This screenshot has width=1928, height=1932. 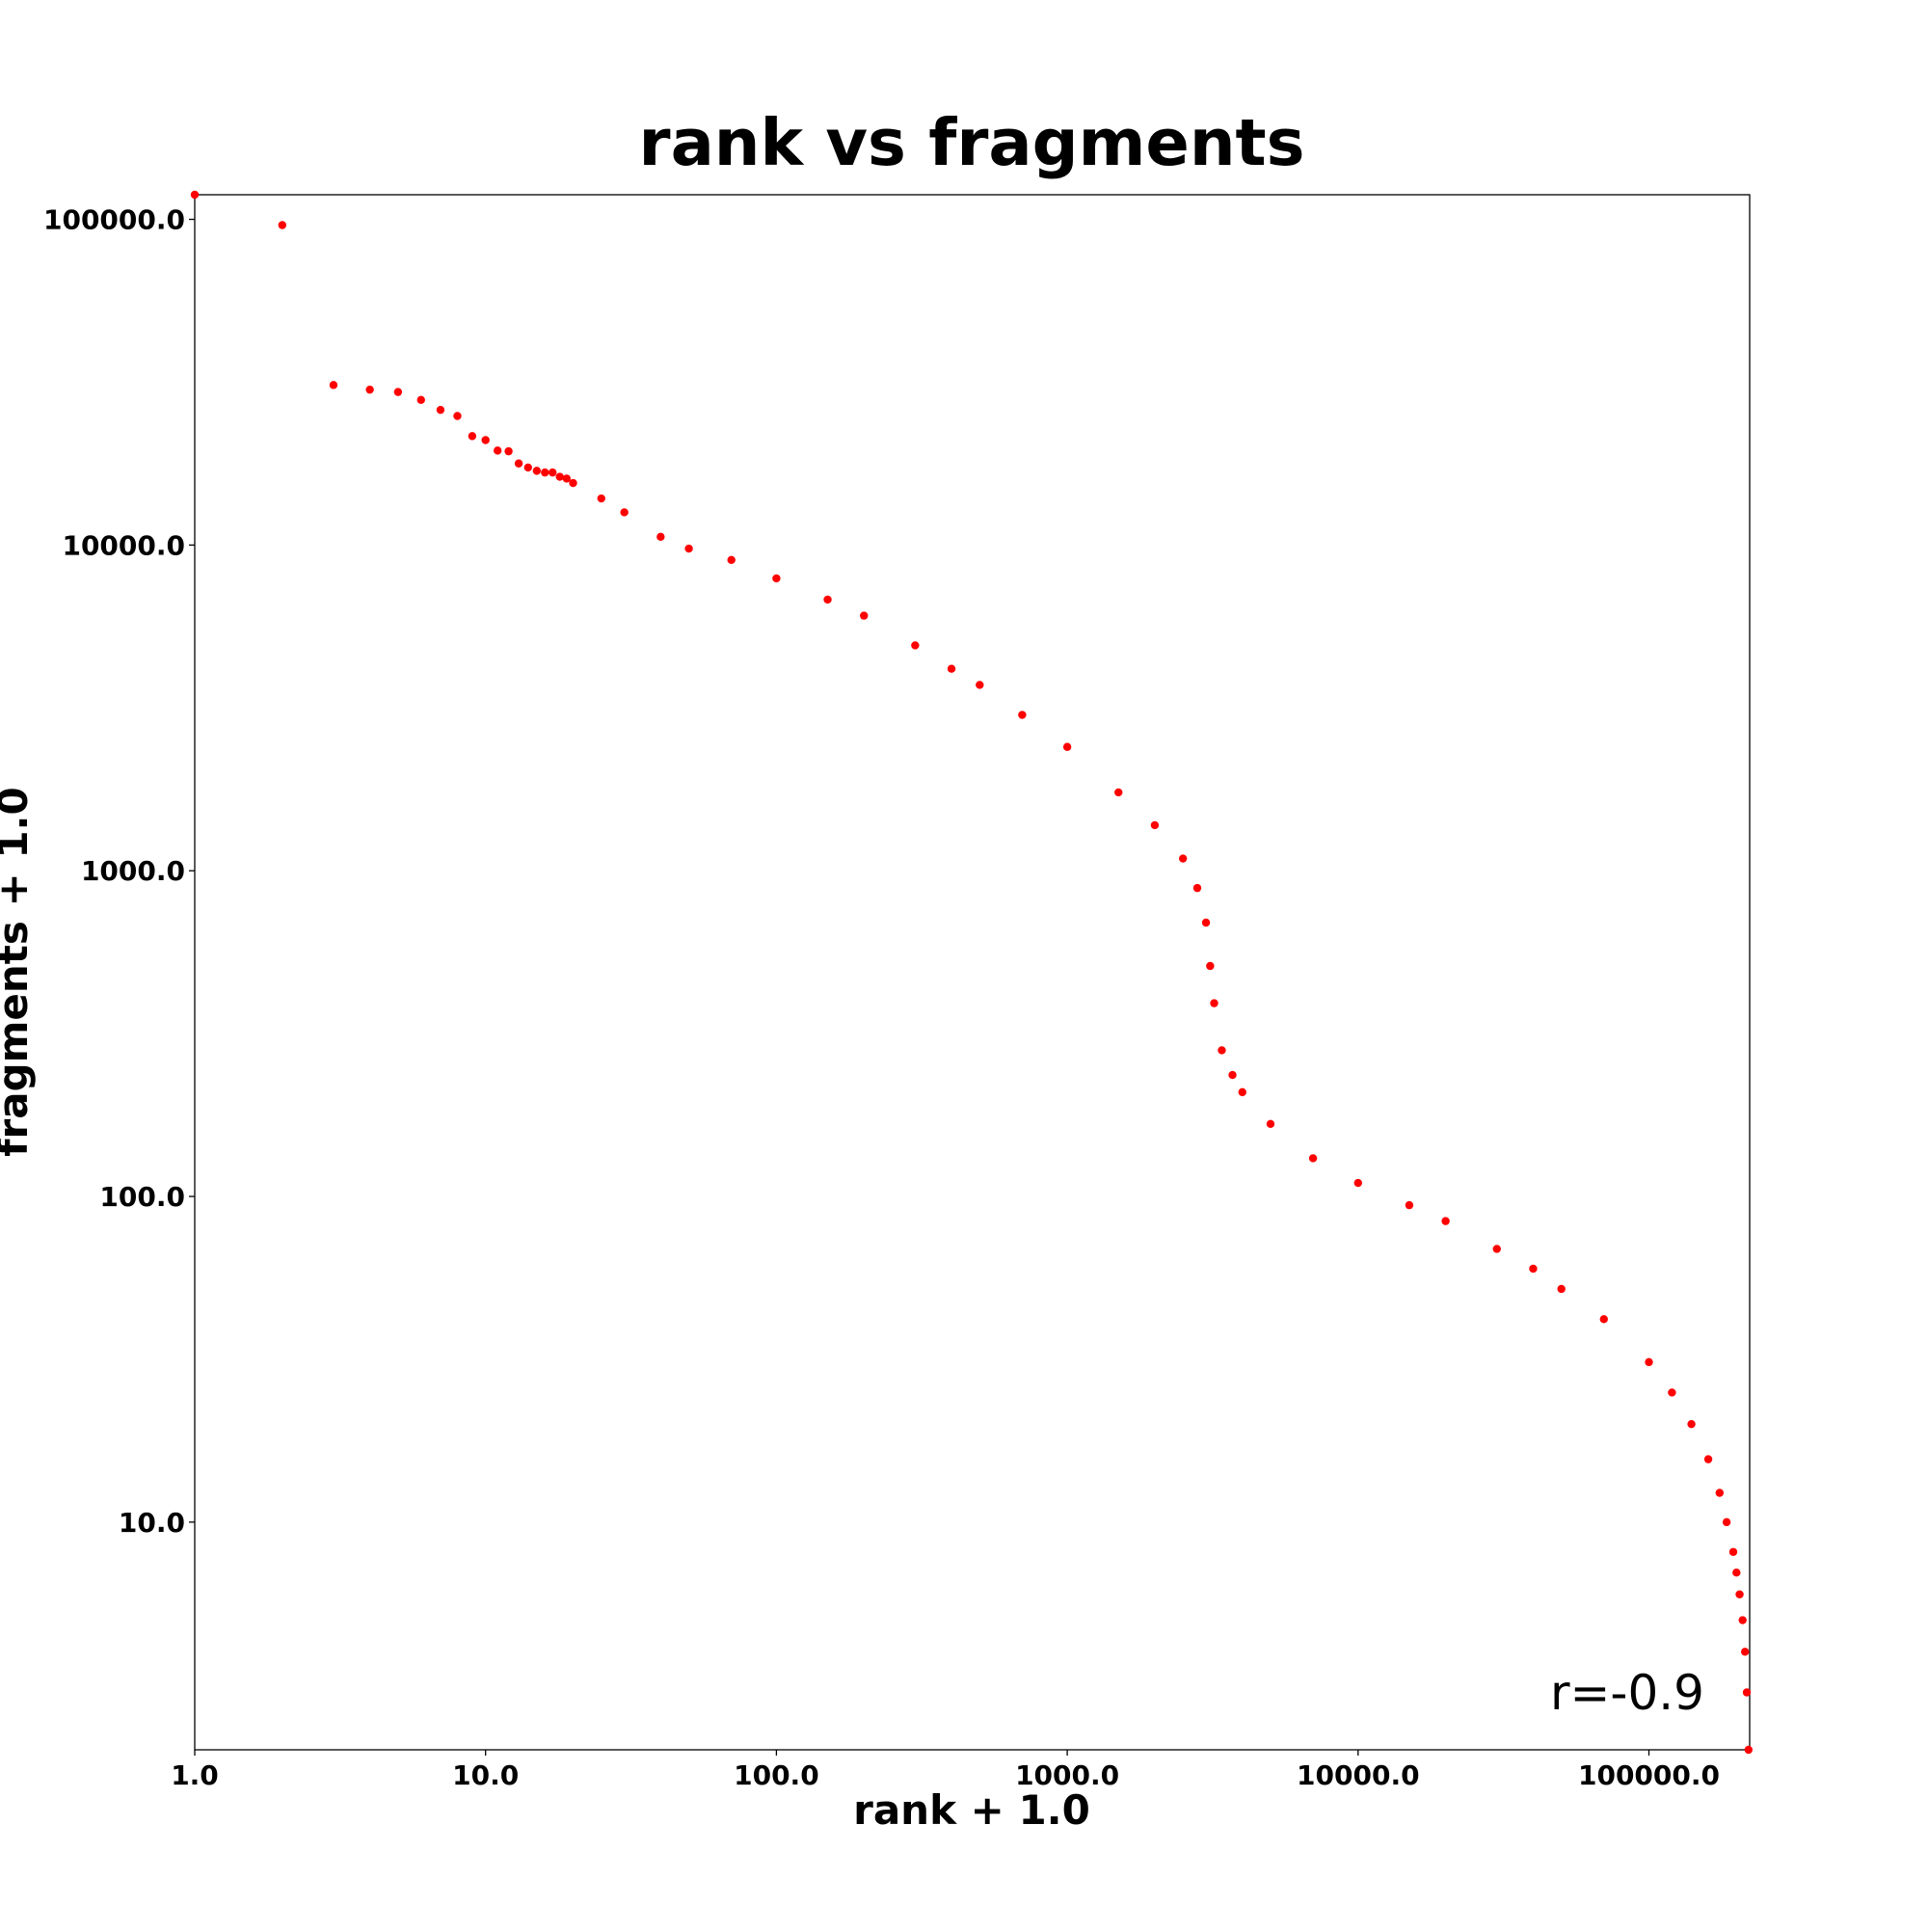 What do you see at coordinates (195, 1775) in the screenshot?
I see `x-tick-label: 1.0` at bounding box center [195, 1775].